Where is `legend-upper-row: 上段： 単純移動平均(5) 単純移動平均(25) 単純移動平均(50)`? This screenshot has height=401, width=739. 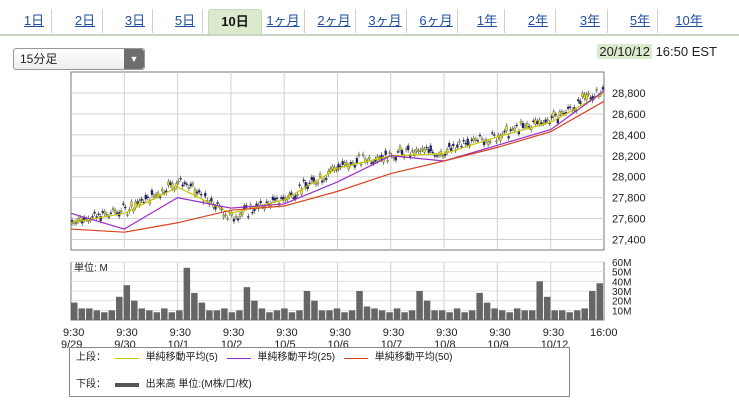 legend-upper-row: 上段： 単純移動平均(5) 単純移動平均(25) 単純移動平均(50) is located at coordinates (264, 358).